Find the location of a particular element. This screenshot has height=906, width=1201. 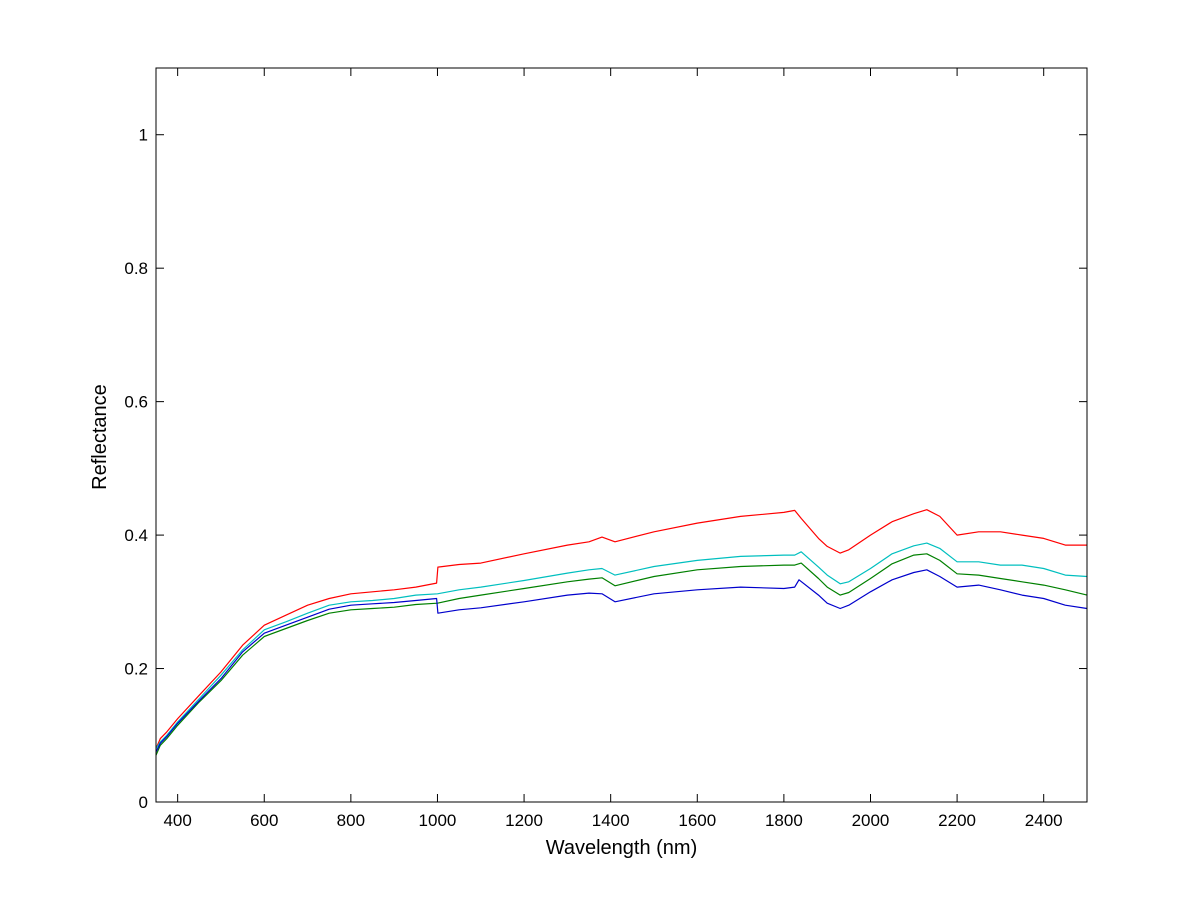

x-tick-label: 600 is located at coordinates (264, 820).